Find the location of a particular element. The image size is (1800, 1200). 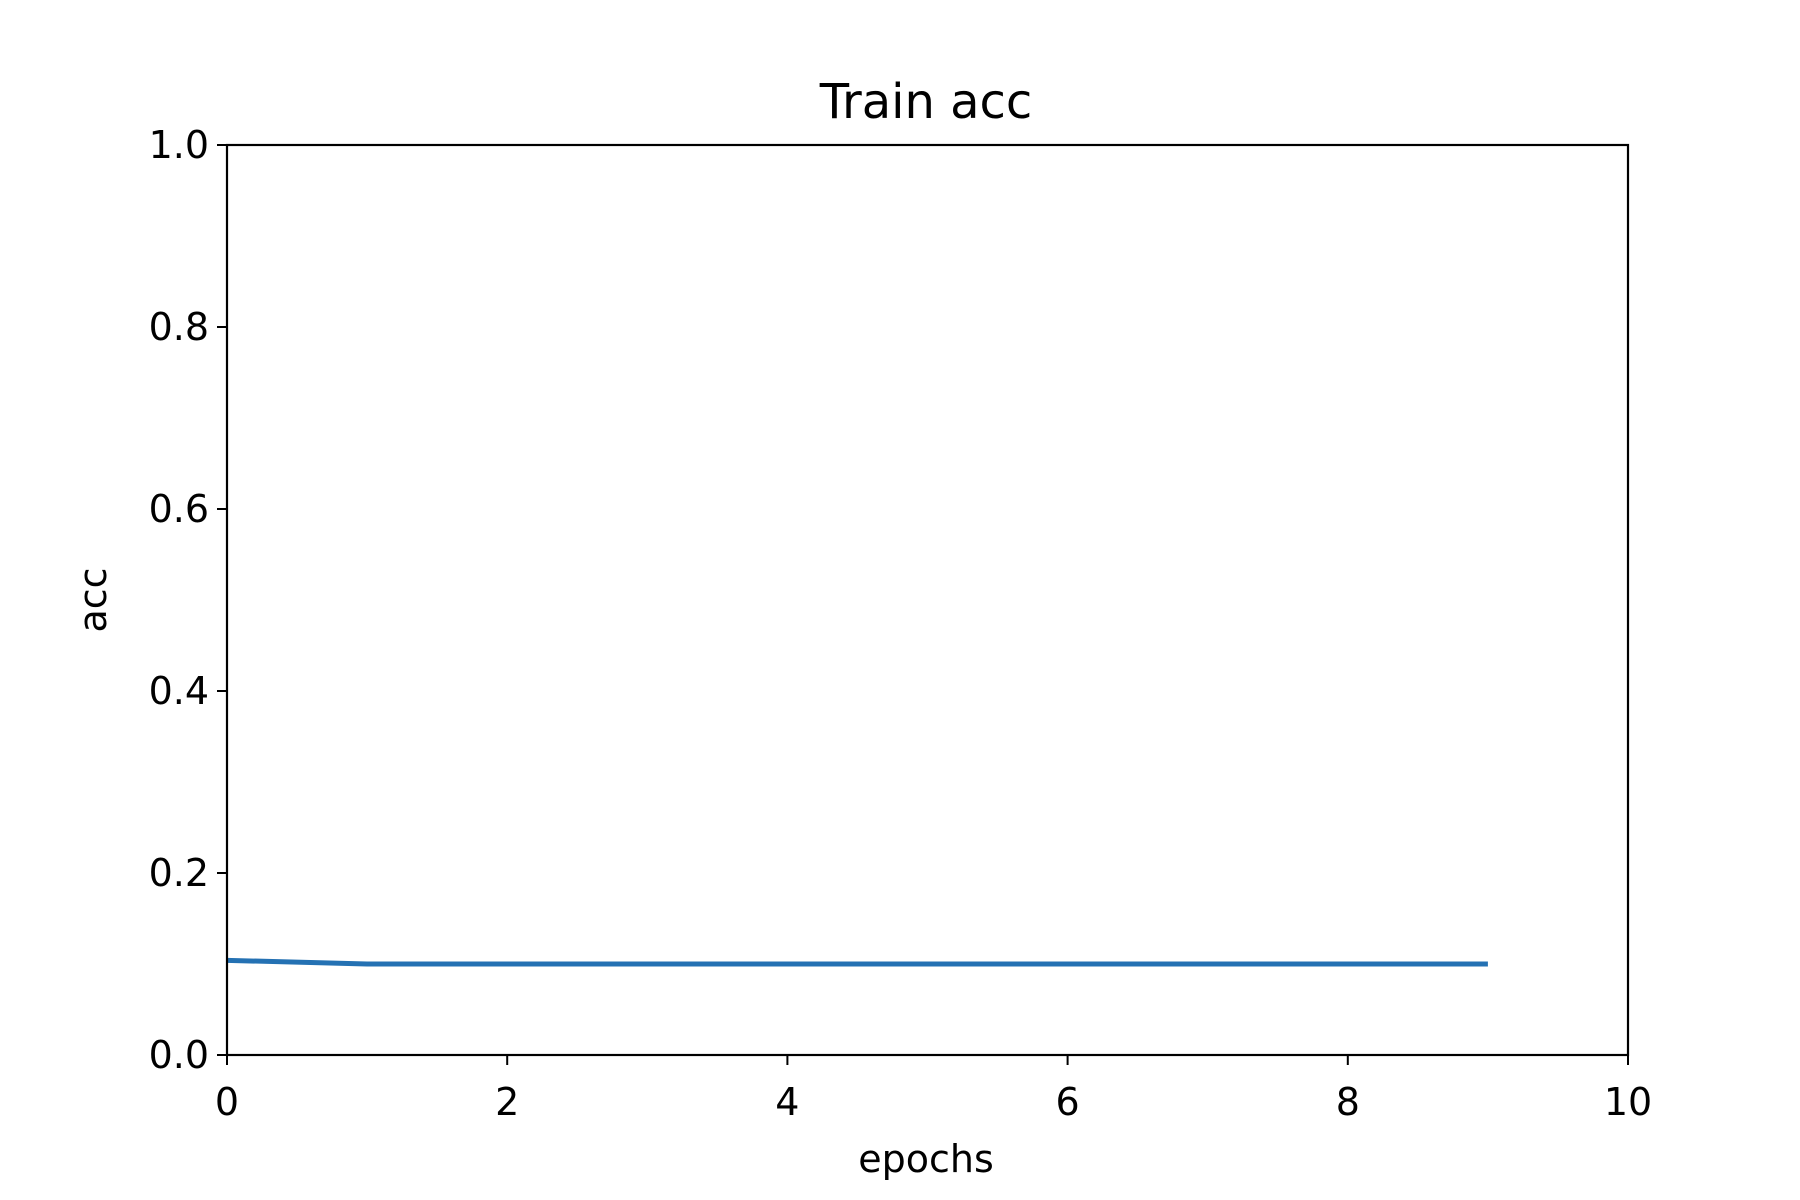

x-tick-label: 2 is located at coordinates (507, 1102).